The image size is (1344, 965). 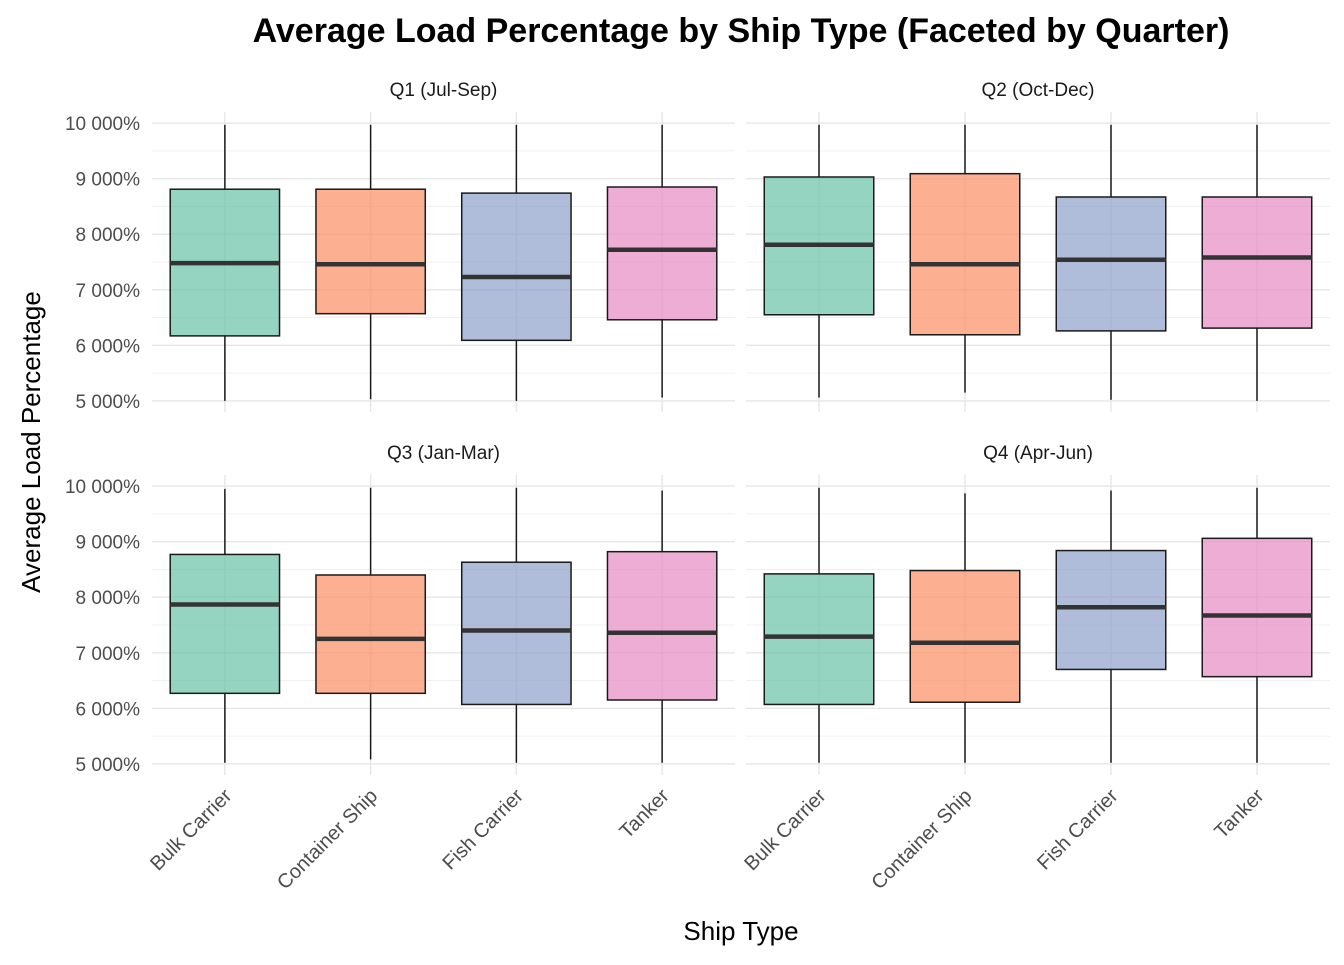 I want to click on y-axis-label: Average Load Percentage, so click(x=31, y=442).